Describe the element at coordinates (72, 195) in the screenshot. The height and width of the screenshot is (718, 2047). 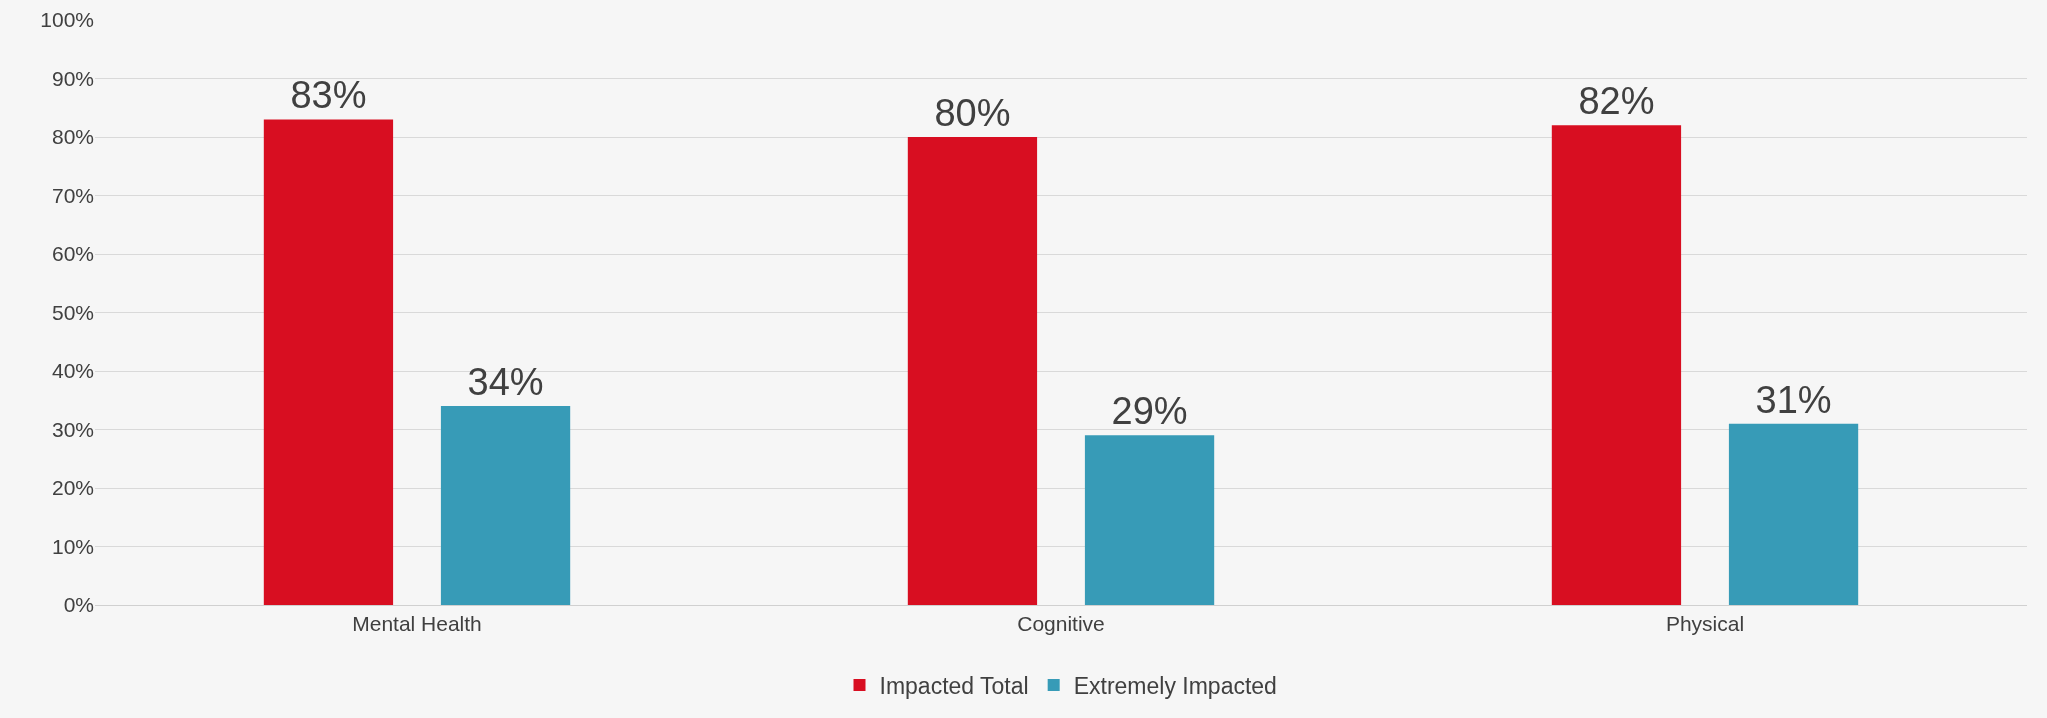
I see `y-tick-label: 70%` at that location.